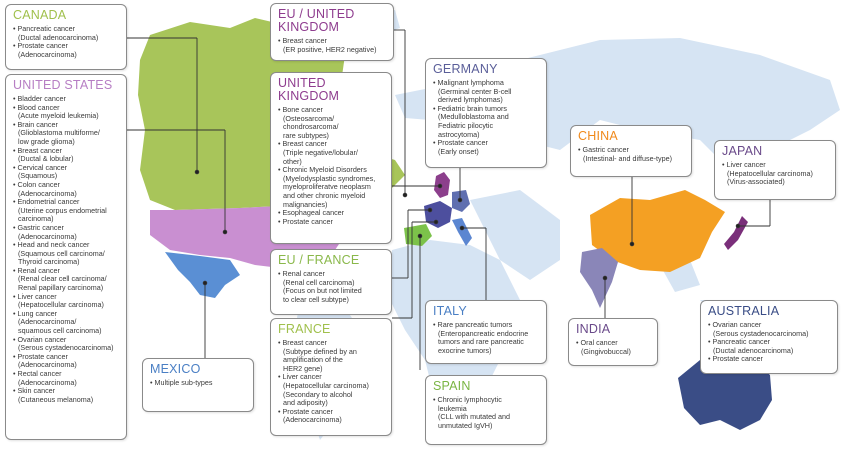  What do you see at coordinates (66, 176) in the screenshot?
I see `cancer-subtype: (Squamous)` at bounding box center [66, 176].